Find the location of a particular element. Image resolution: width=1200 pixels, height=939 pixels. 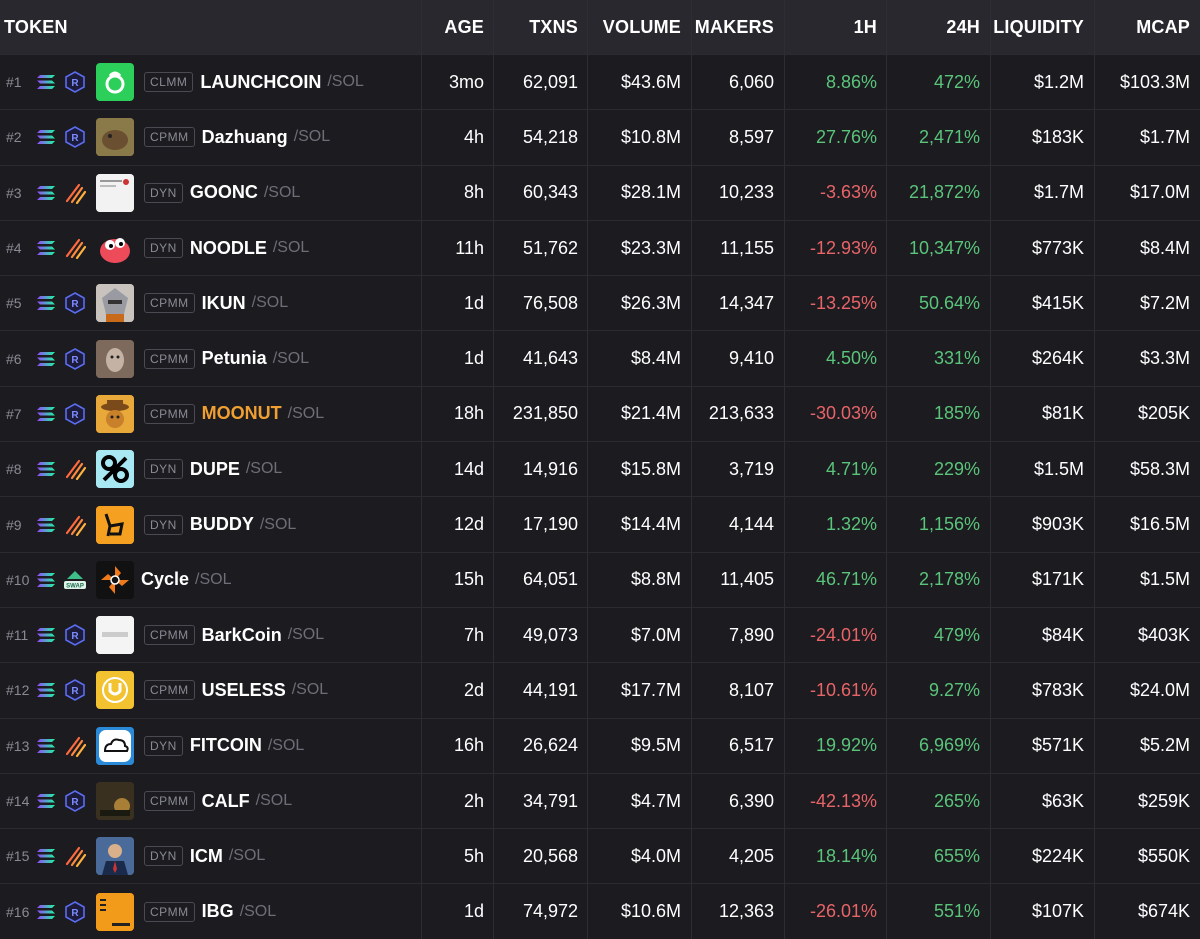

token-cell: #9 DYN BUDDY /SOL is located at coordinates (211, 524).